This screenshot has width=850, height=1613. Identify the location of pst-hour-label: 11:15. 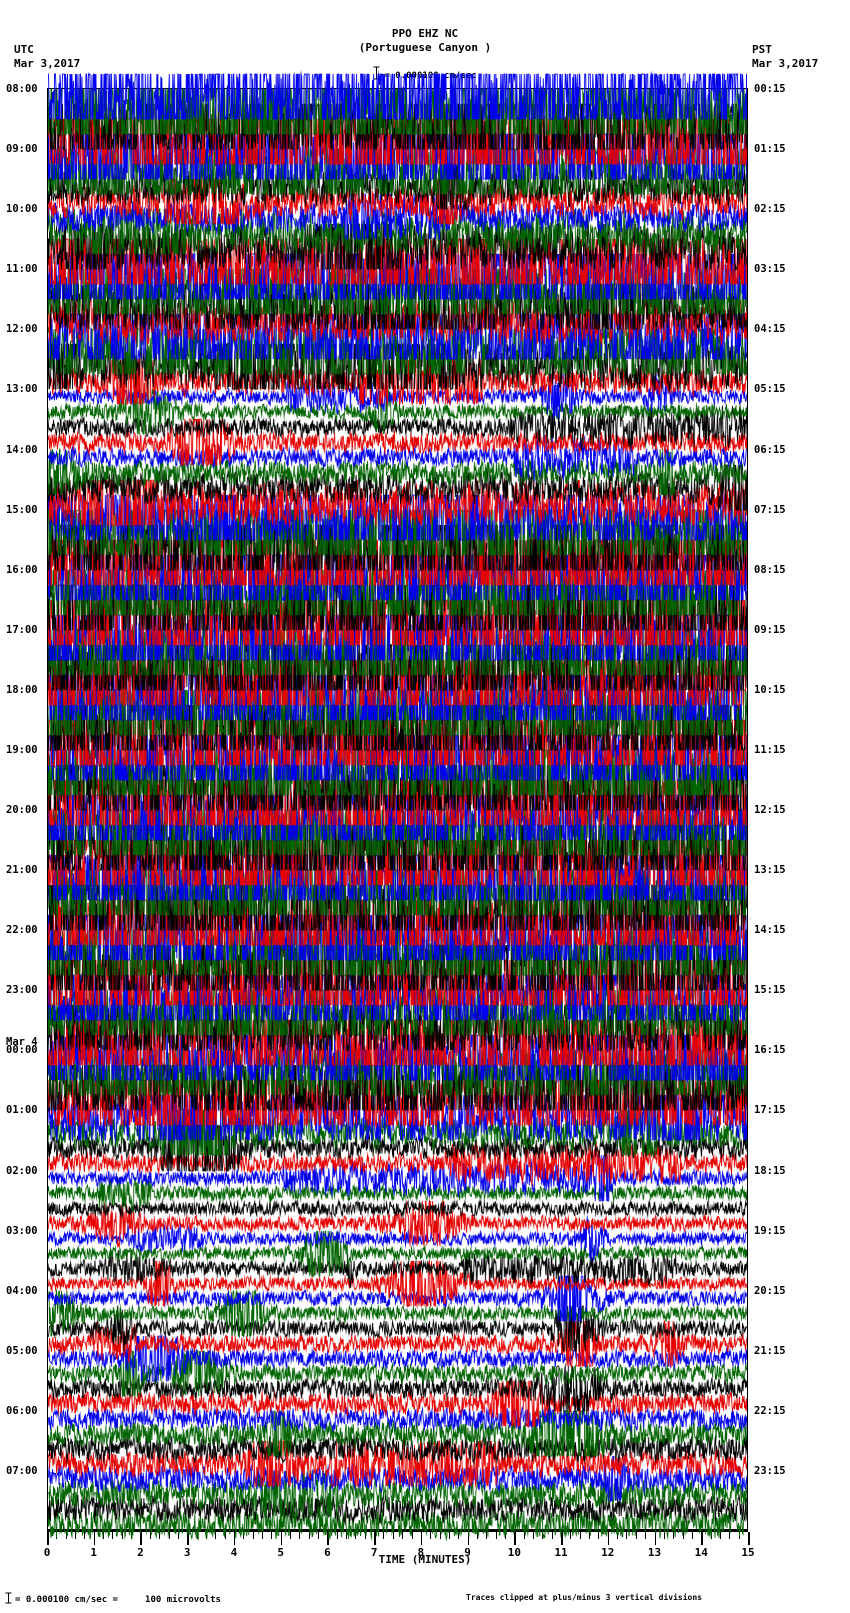
(770, 749).